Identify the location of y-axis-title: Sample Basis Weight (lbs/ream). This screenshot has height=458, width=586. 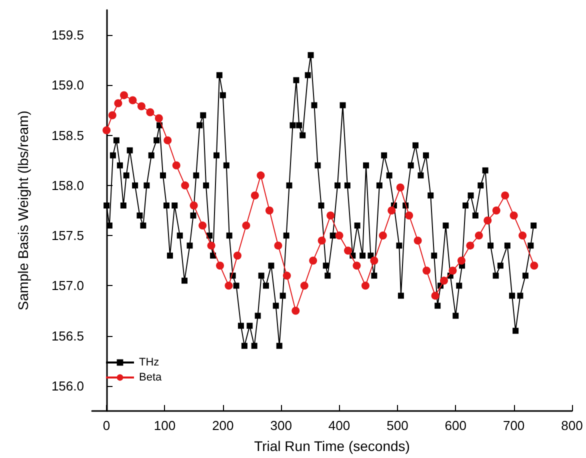
(23, 210).